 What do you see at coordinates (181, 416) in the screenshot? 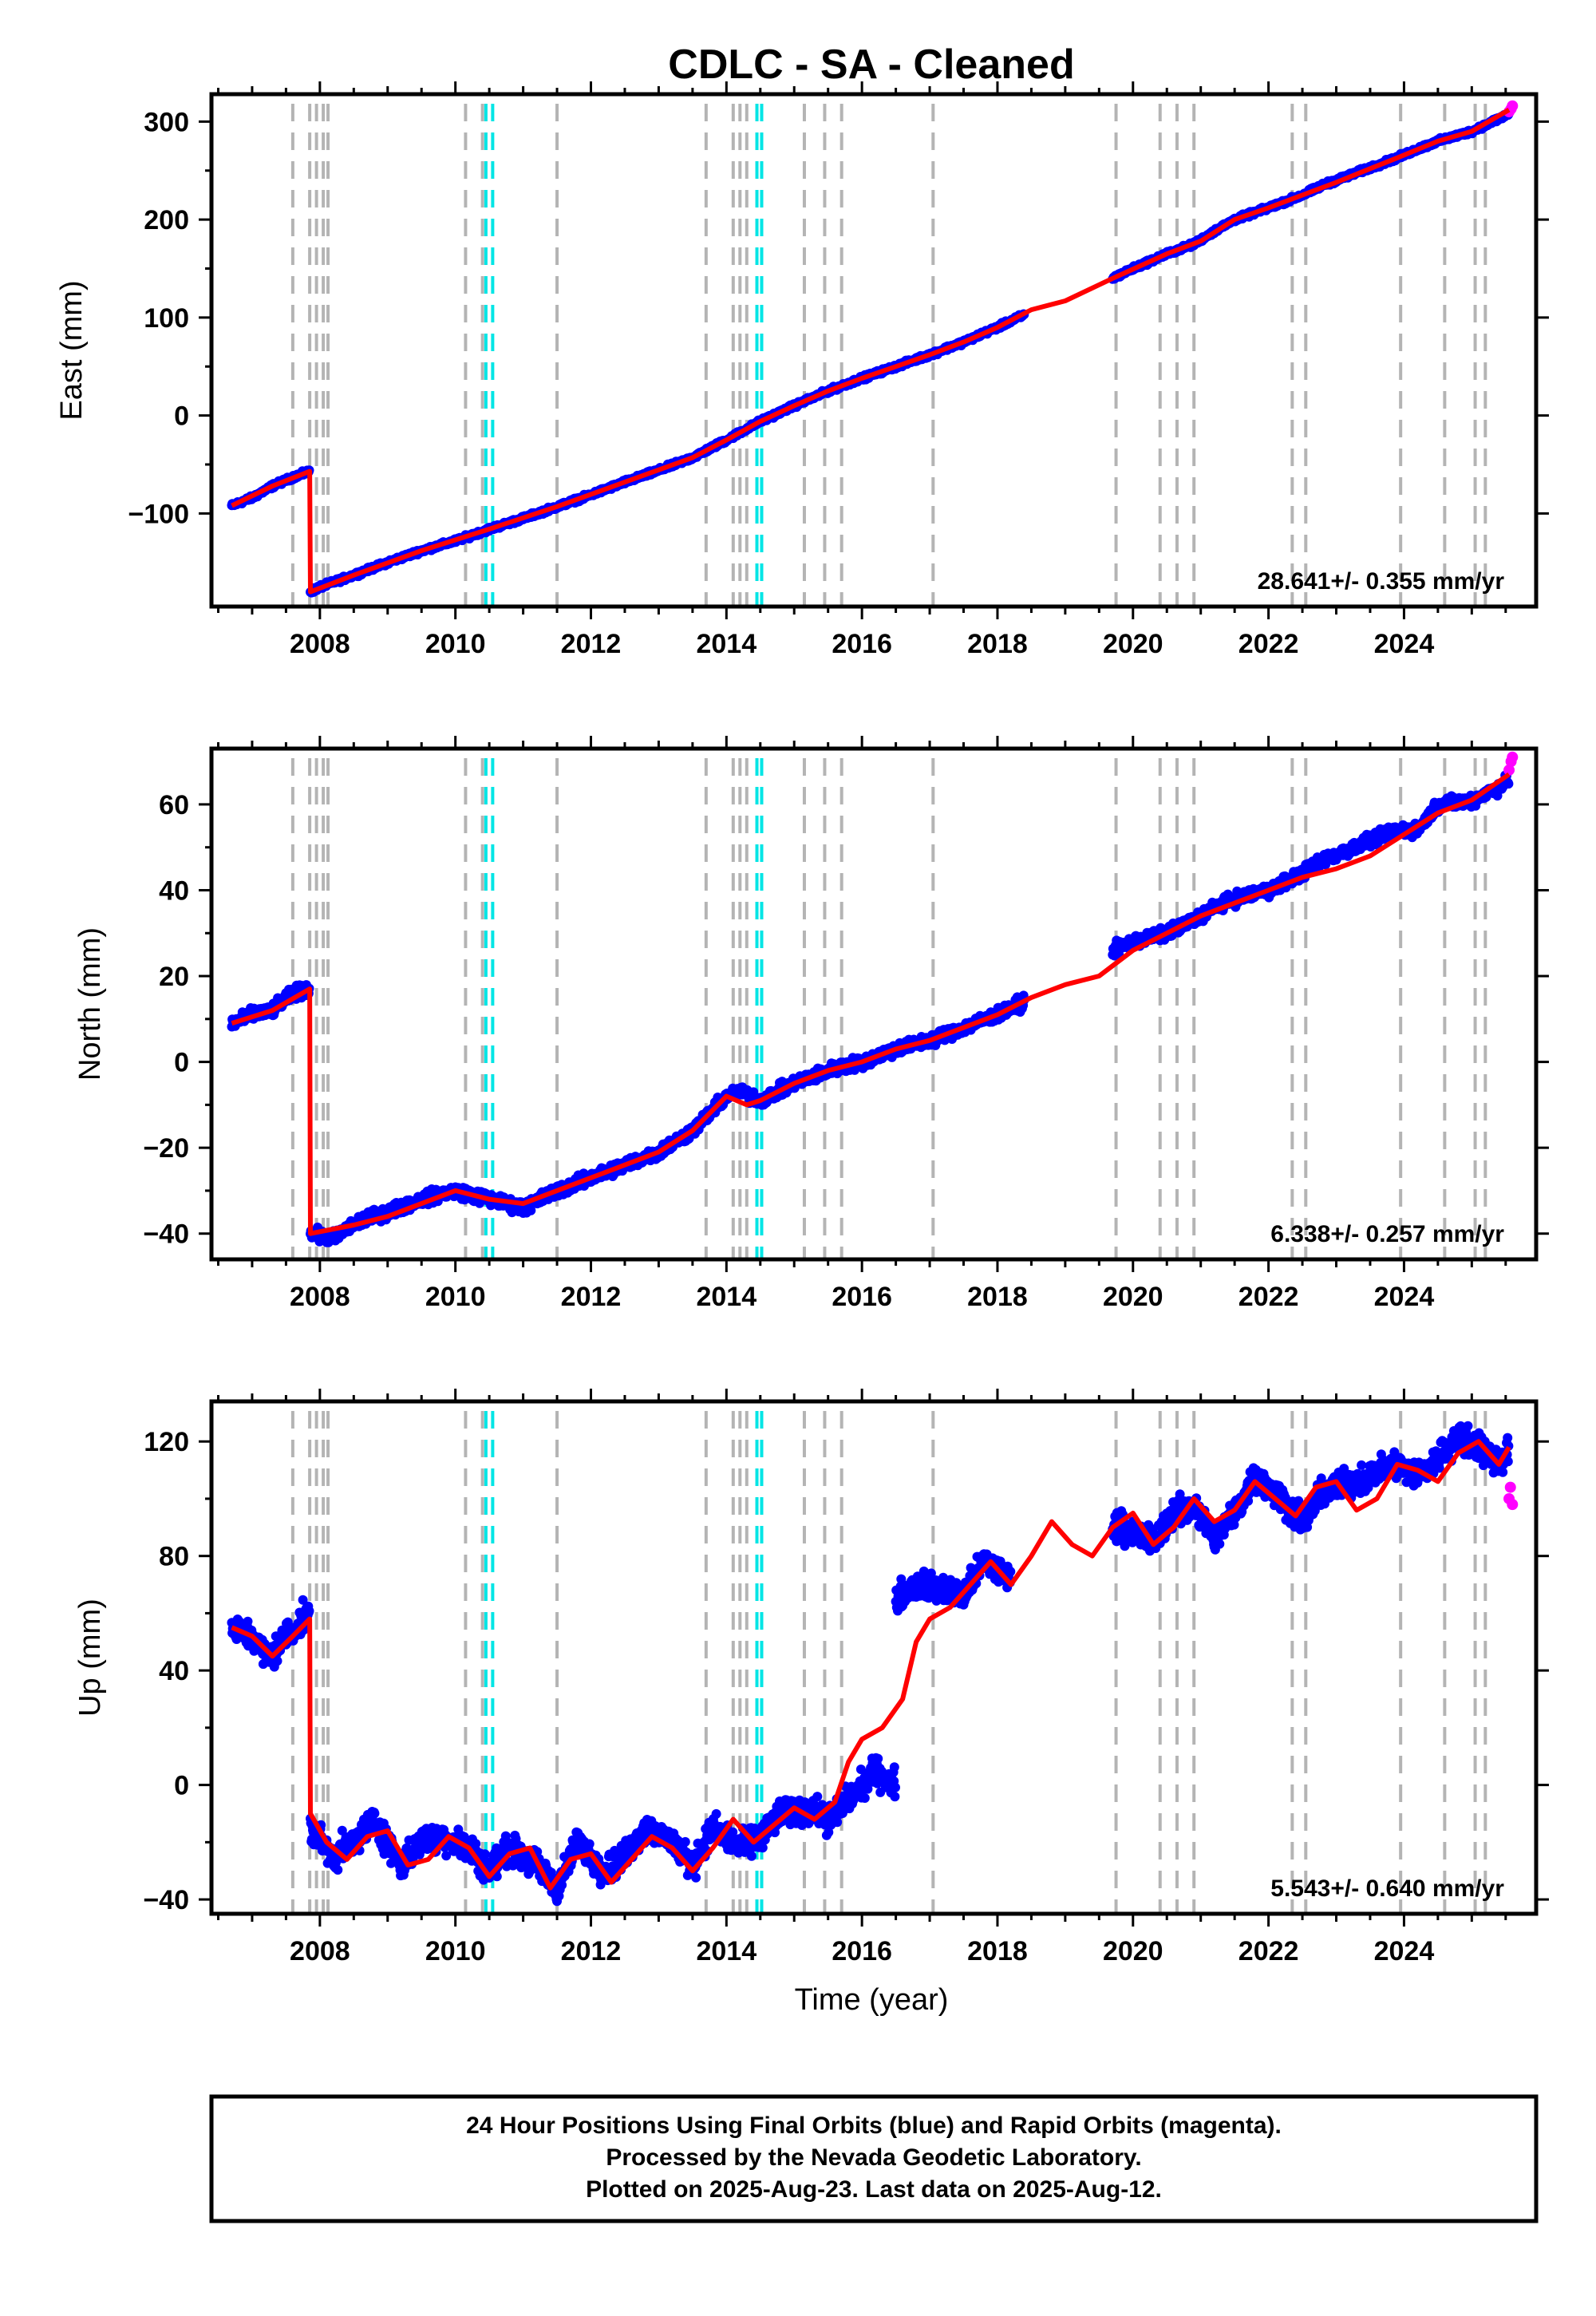
I see `y-tick-label: 0` at bounding box center [181, 416].